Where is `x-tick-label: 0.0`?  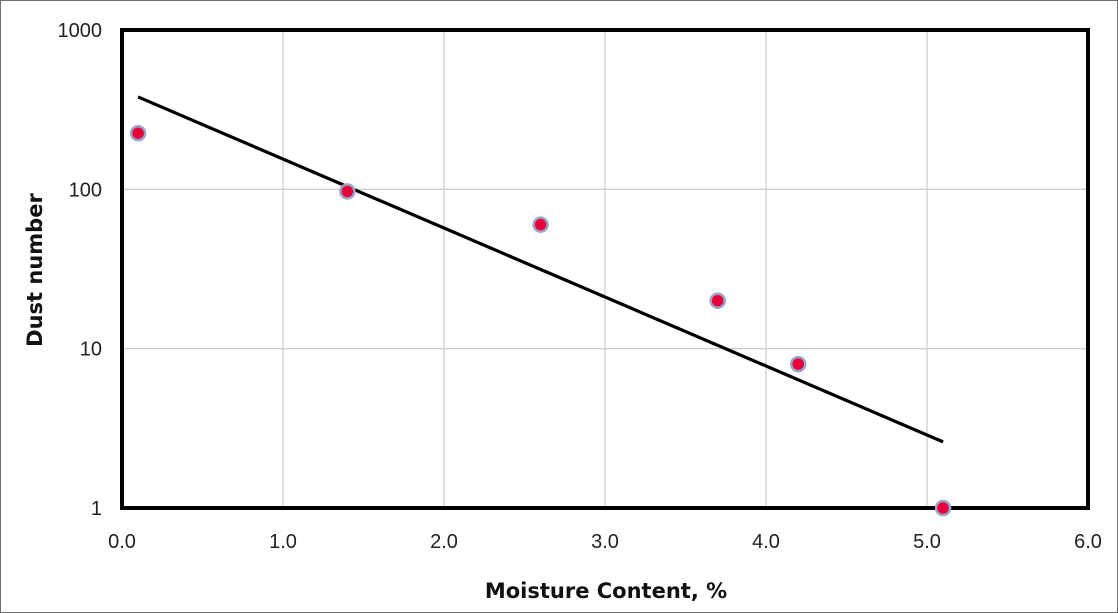
x-tick-label: 0.0 is located at coordinates (122, 542).